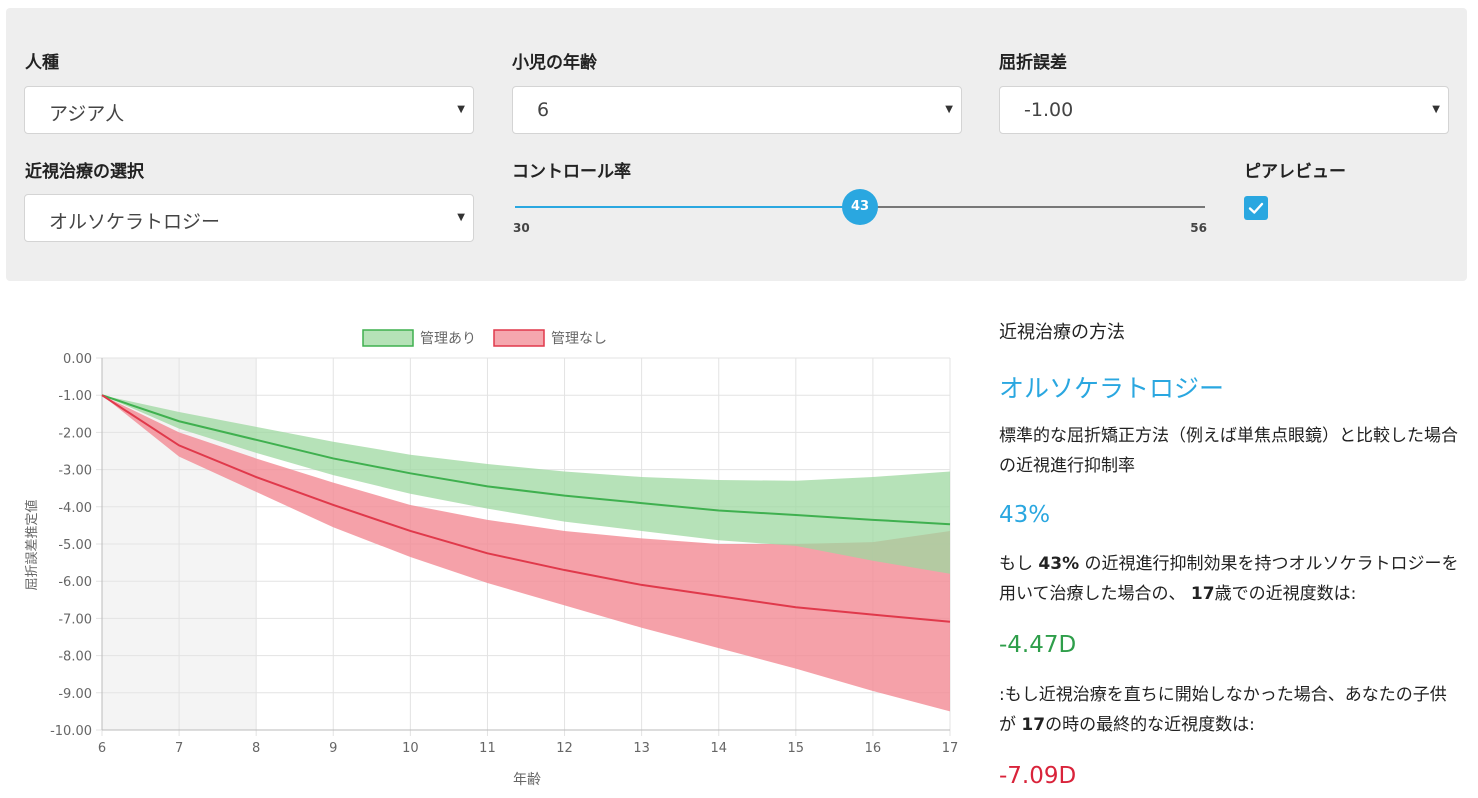  What do you see at coordinates (87, 114) in the screenshot?
I see `race-select-value: アジア人` at bounding box center [87, 114].